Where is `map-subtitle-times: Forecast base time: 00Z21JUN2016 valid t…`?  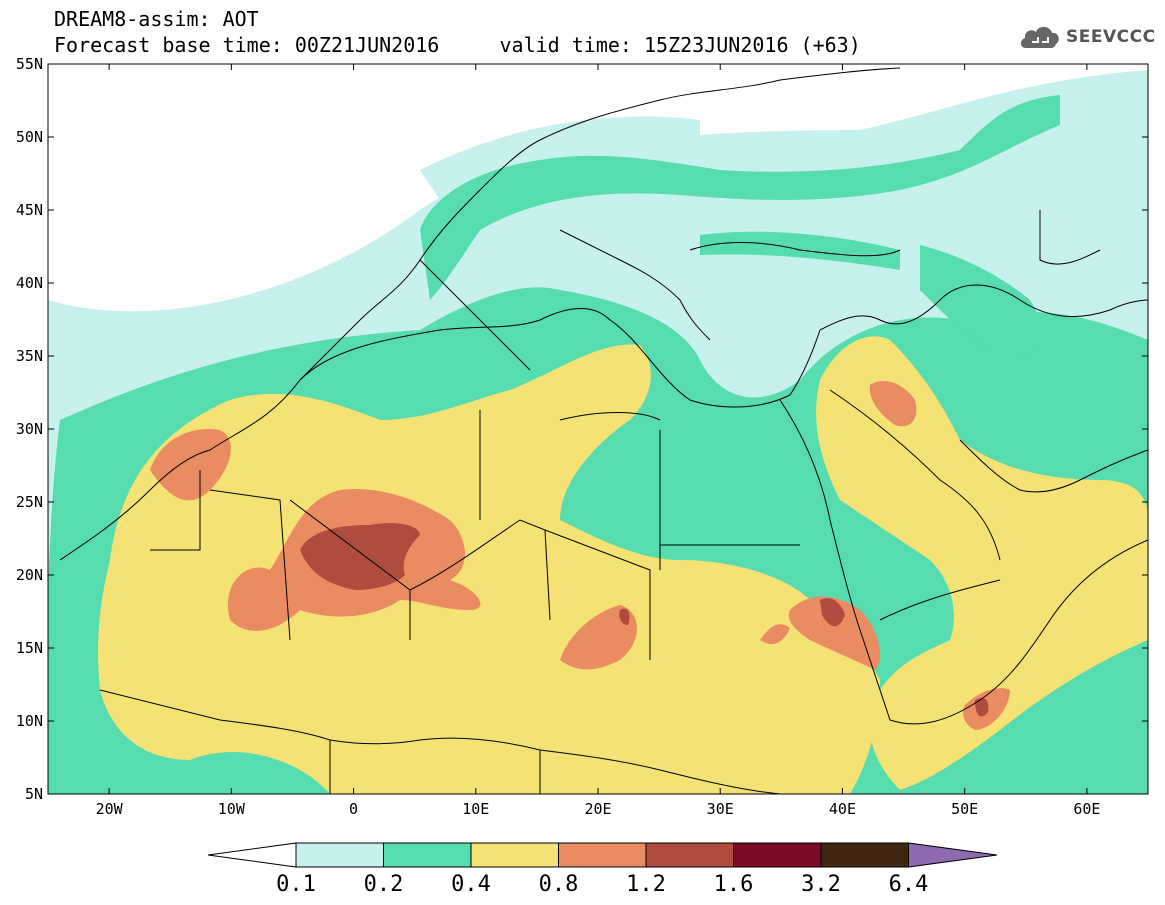 map-subtitle-times: Forecast base time: 00Z21JUN2016 valid t… is located at coordinates (457, 45).